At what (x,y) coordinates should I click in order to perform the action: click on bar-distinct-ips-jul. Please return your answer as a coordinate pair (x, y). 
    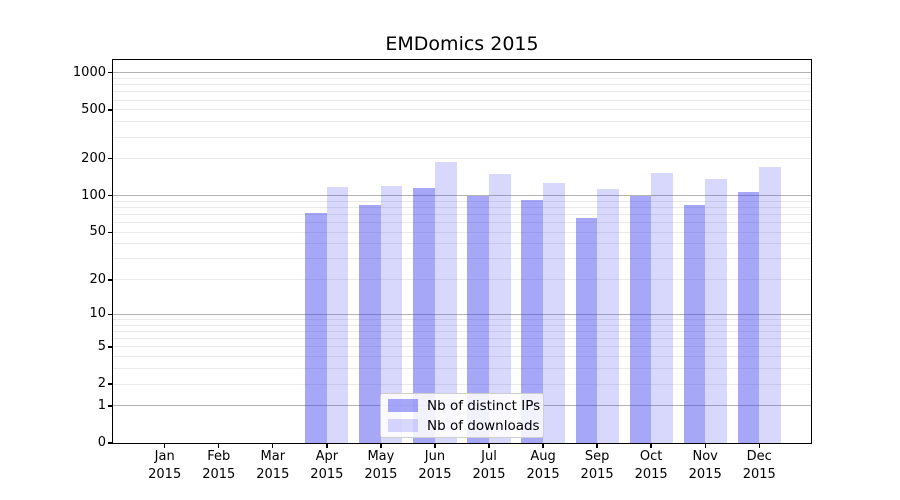
    Looking at the image, I should click on (478, 319).